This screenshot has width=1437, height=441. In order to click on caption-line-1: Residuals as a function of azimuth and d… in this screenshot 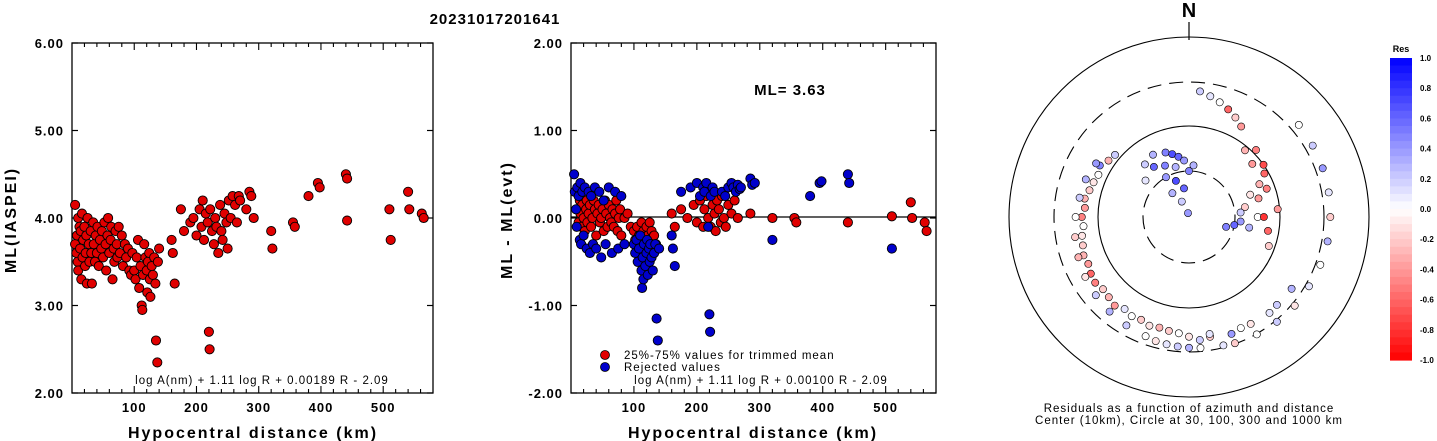, I will do `click(1189, 409)`.